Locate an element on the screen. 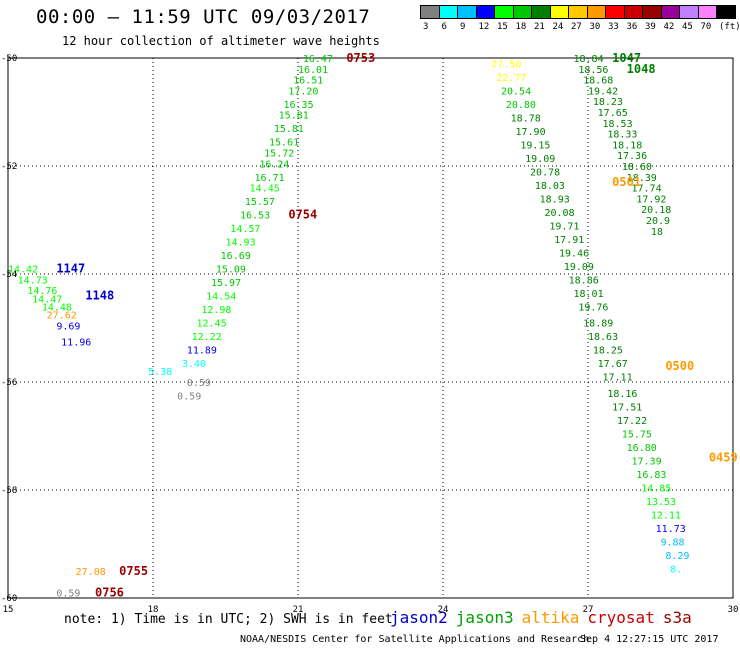  wave-height-label: 14.57 is located at coordinates (245, 229).